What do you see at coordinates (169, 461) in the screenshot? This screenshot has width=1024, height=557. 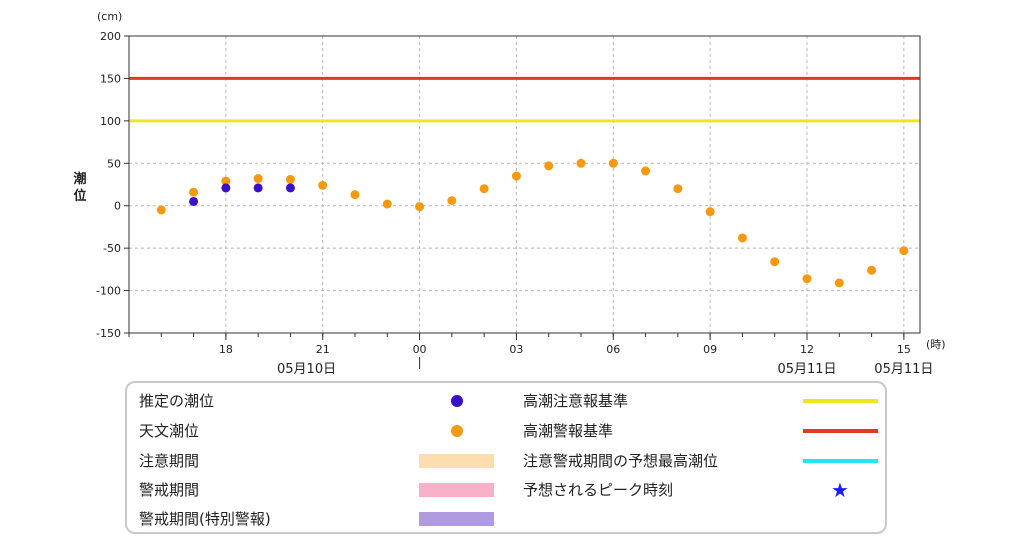 I see `legend-label-caution-period: 注意期間` at bounding box center [169, 461].